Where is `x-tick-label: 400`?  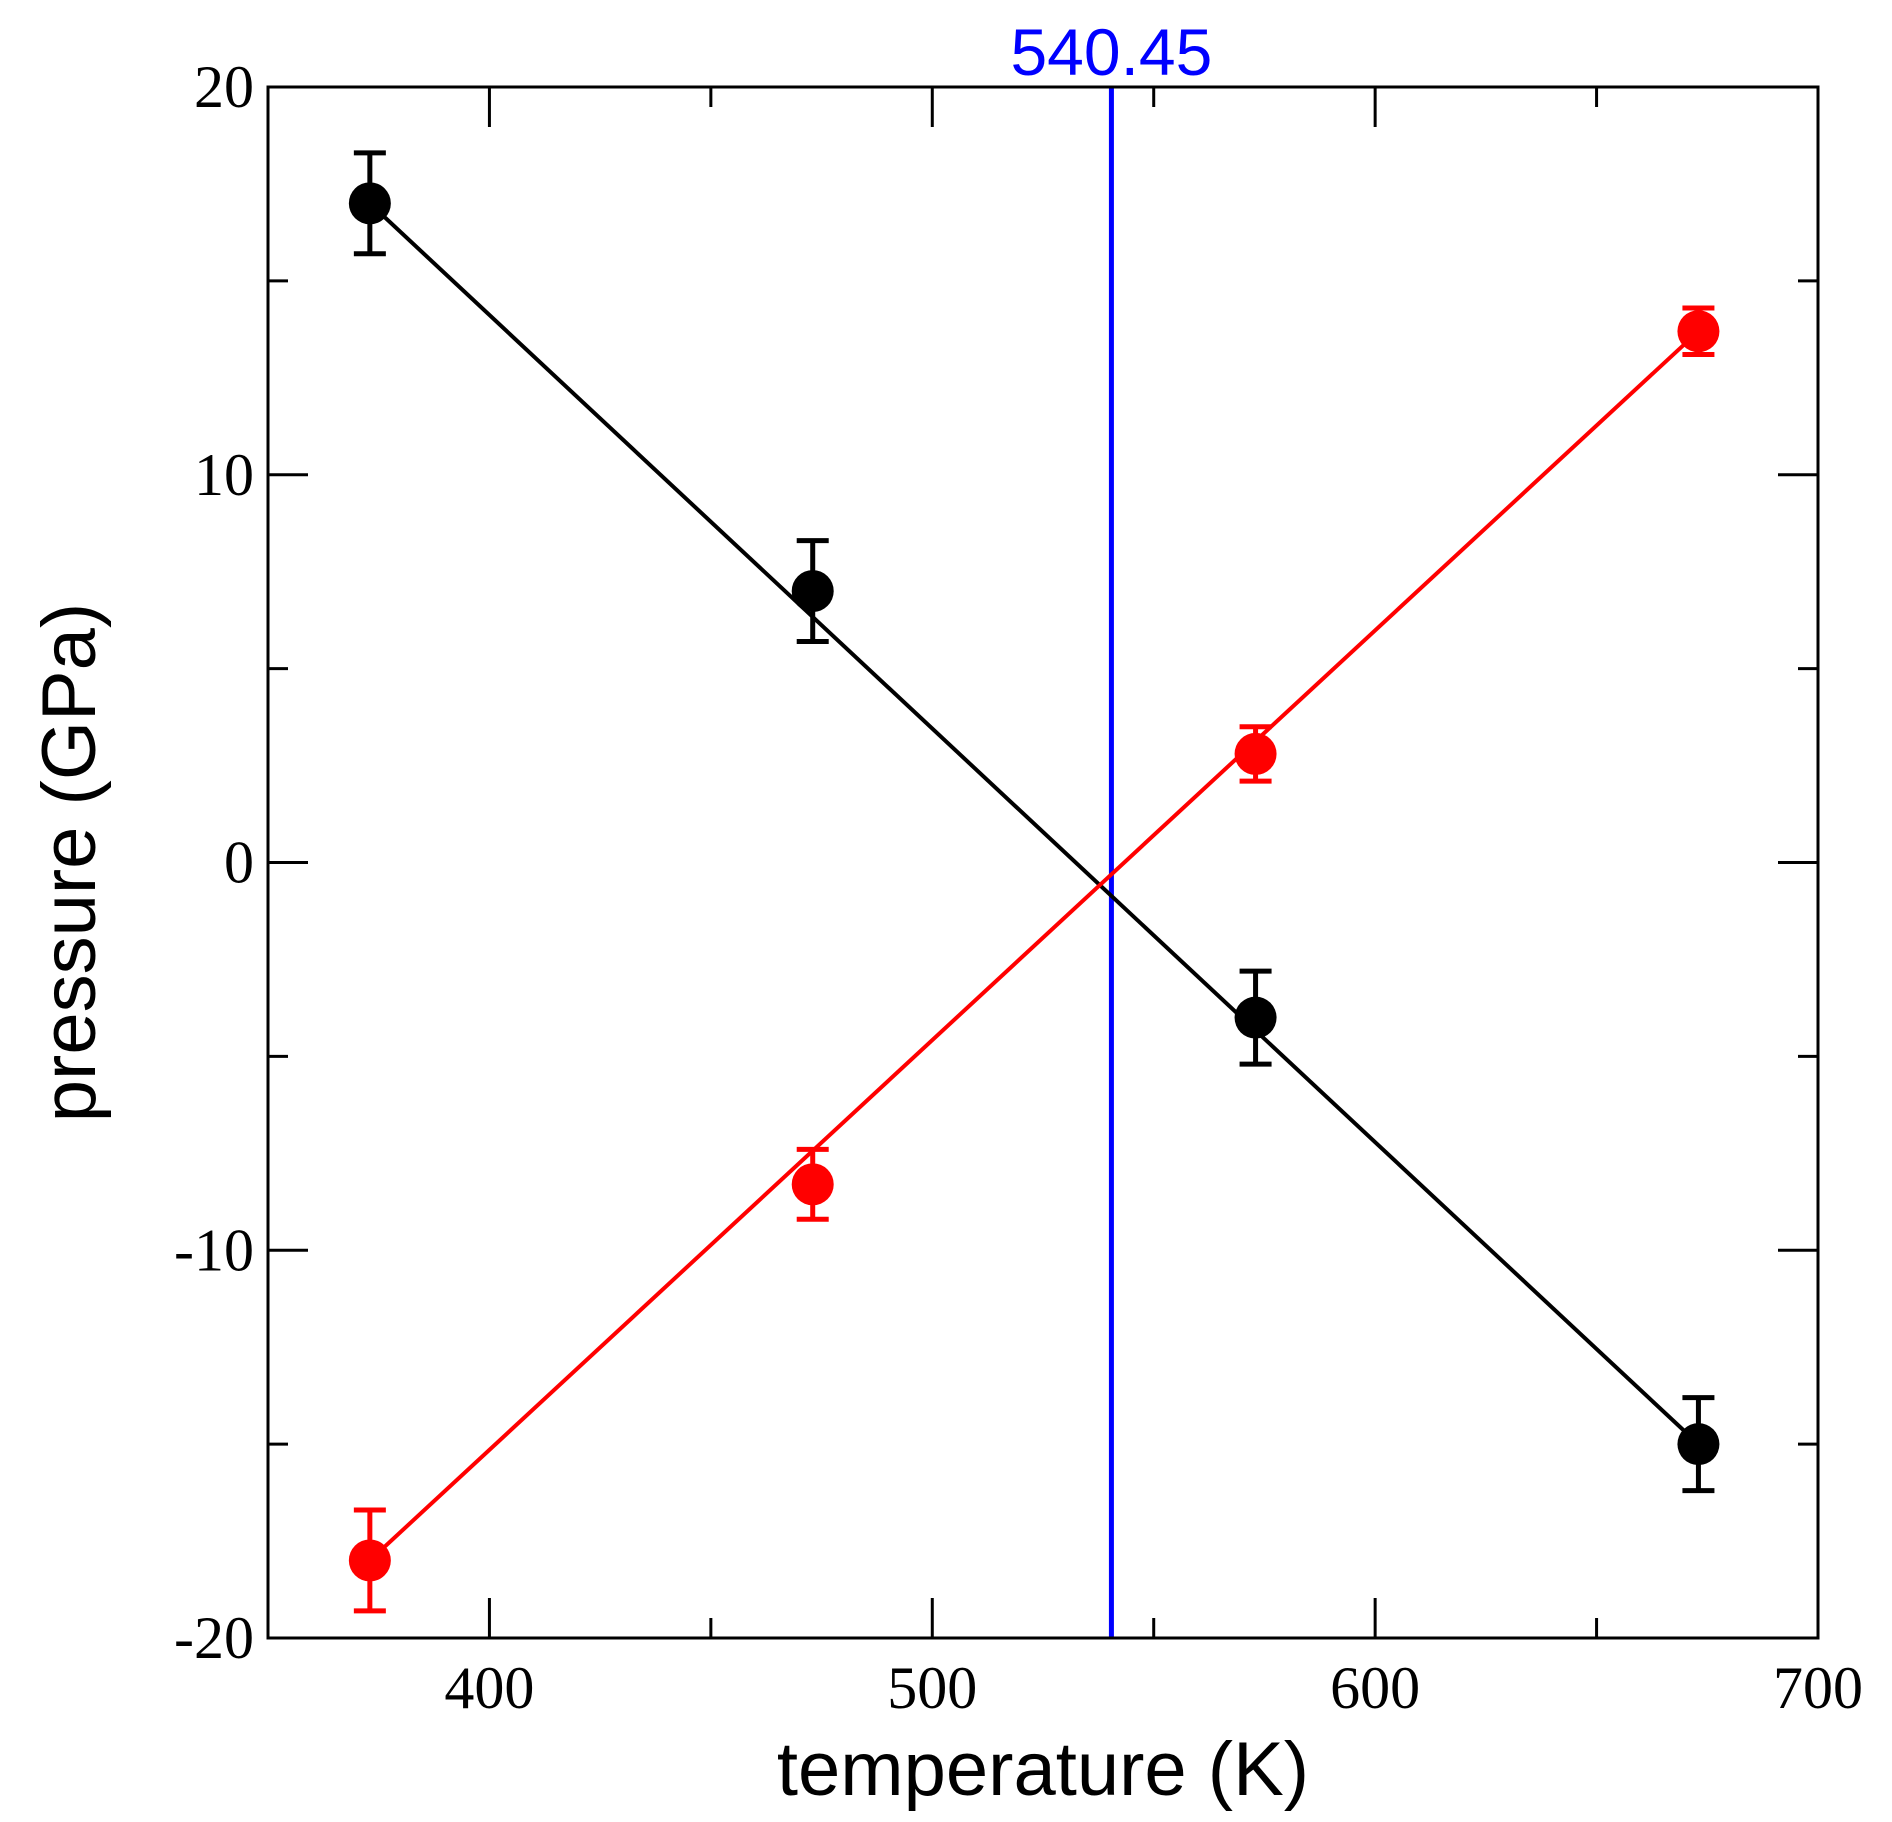 x-tick-label: 400 is located at coordinates (489, 1688).